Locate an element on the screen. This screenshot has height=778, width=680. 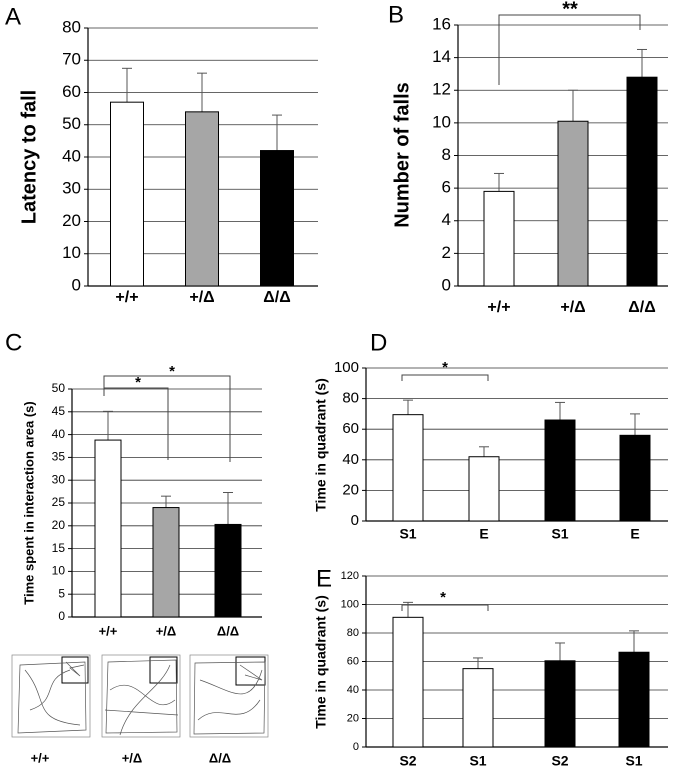
panel-letter: A is located at coordinates (13, 16).